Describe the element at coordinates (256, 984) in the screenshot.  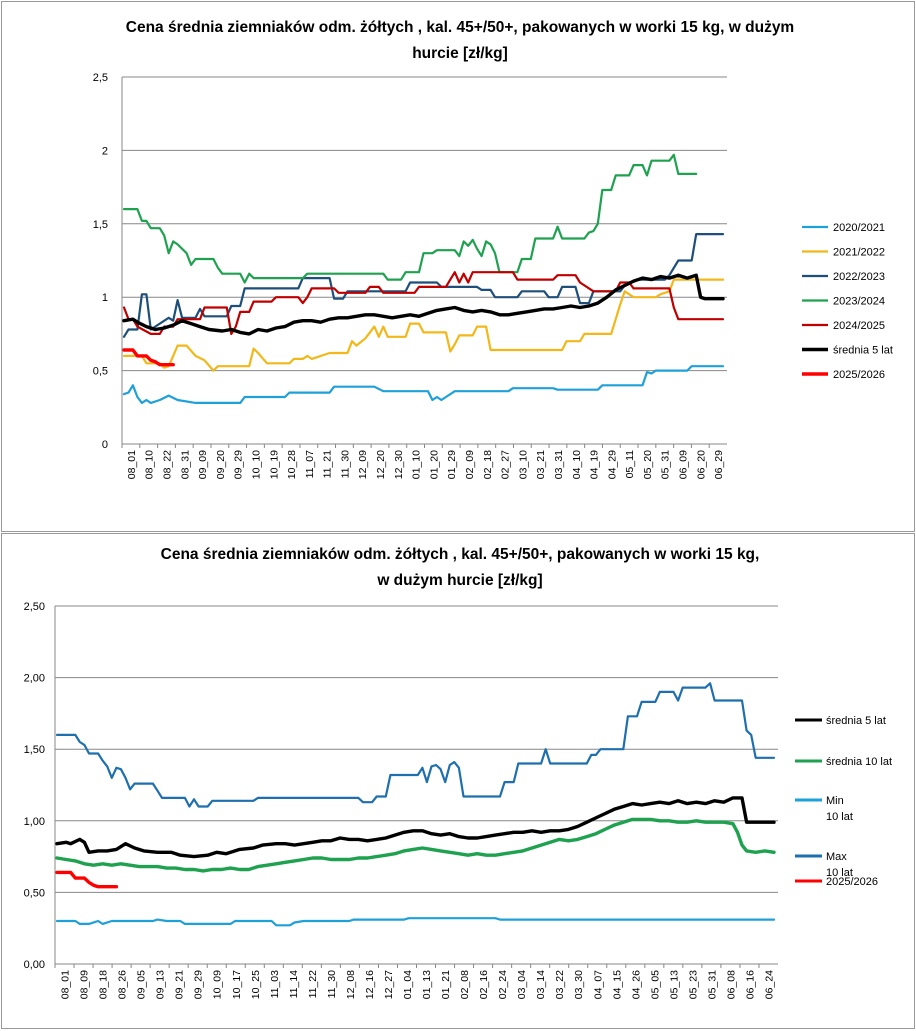
I see `x-tick-label: 10_25` at that location.